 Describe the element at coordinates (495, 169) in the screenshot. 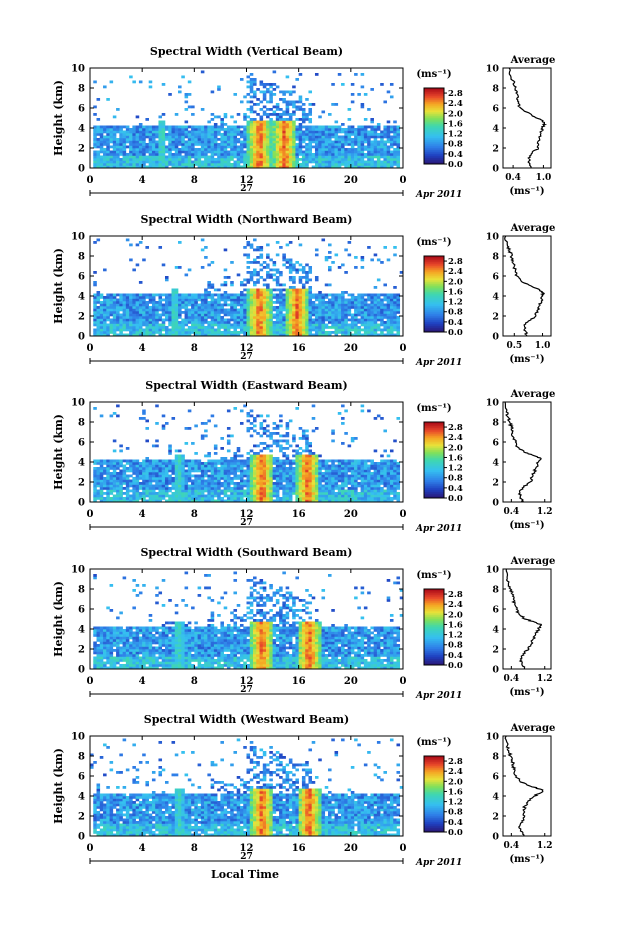

I see `average-y-tick-label: 0` at that location.